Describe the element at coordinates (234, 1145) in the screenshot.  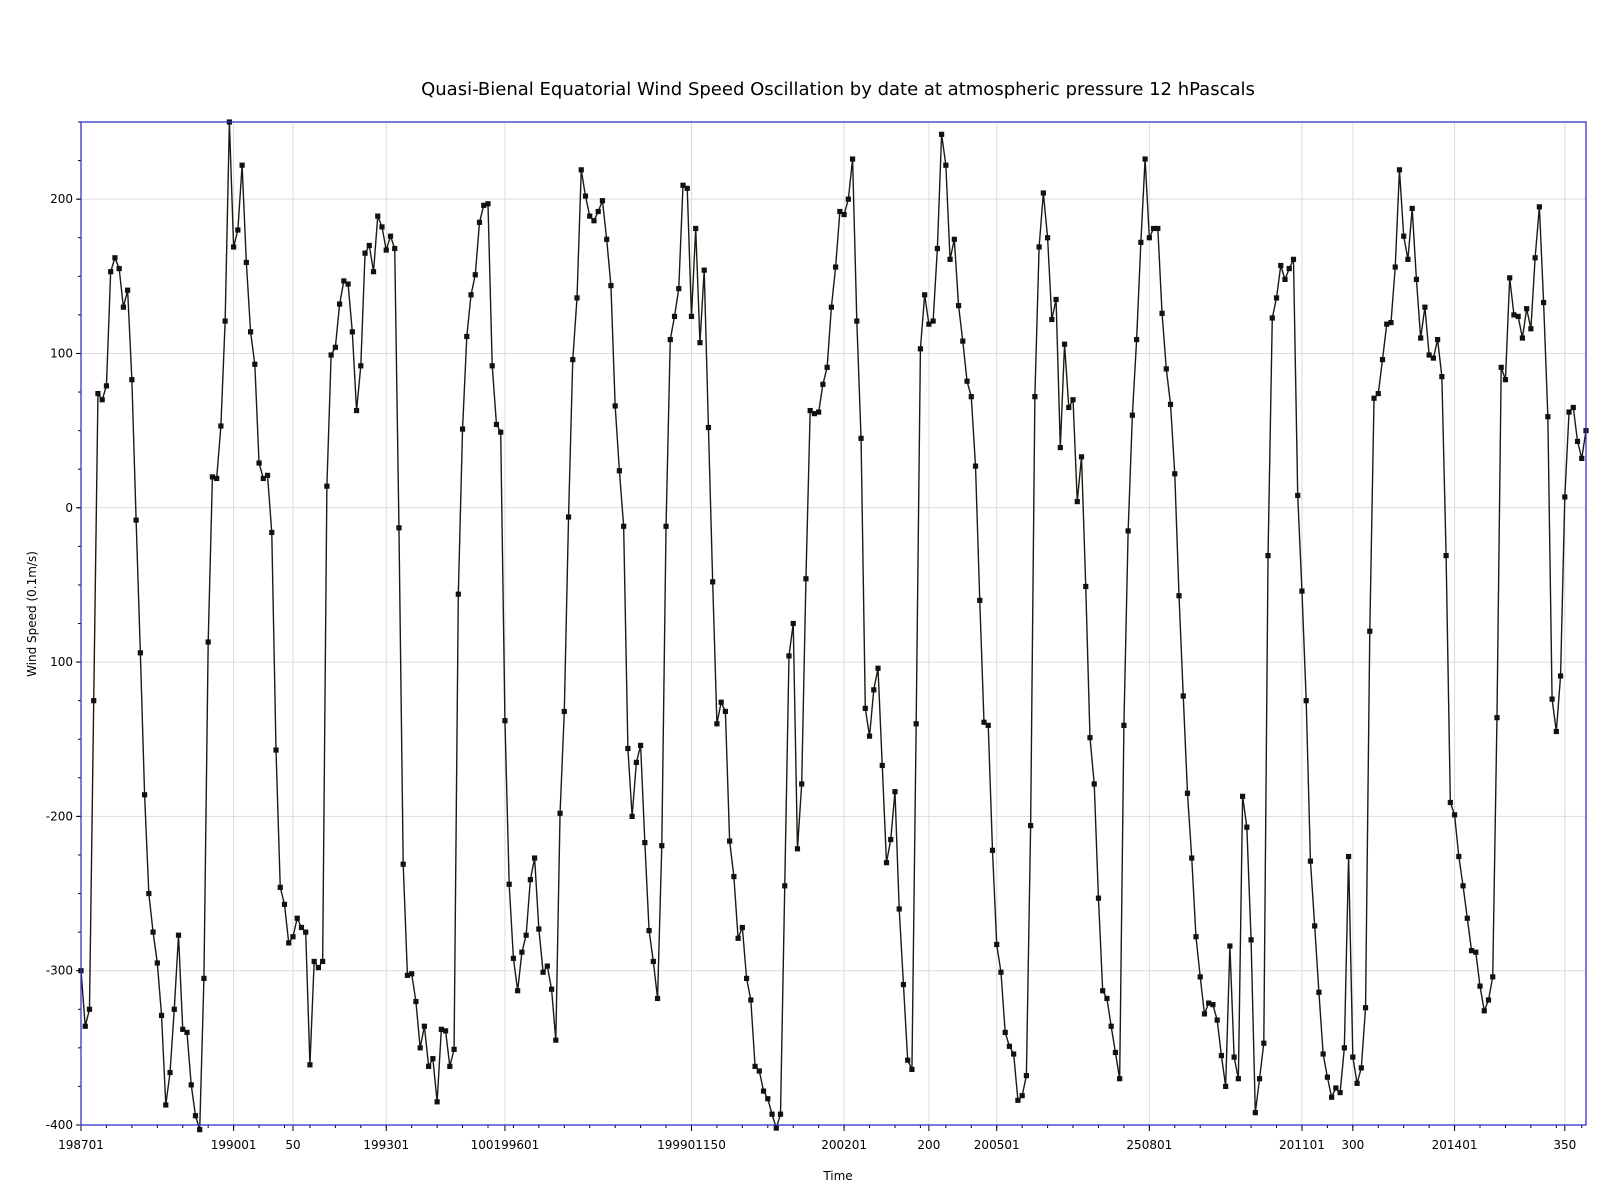
I see `x-tick-label: 199001` at that location.